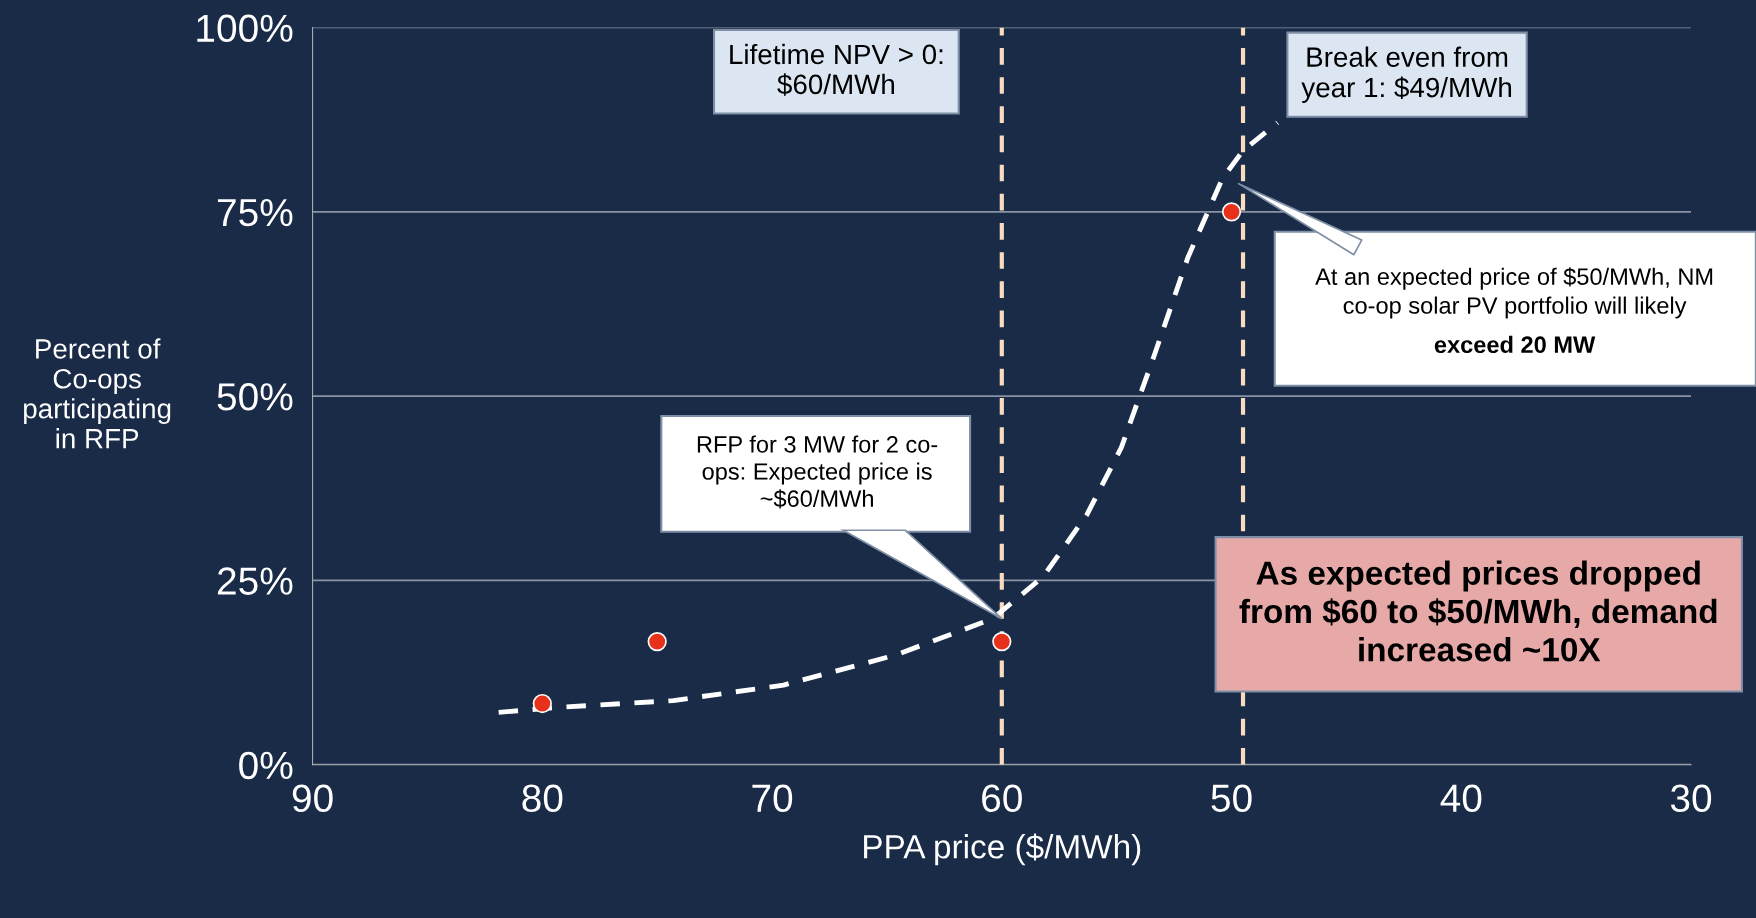 This screenshot has height=918, width=1756. I want to click on x-tick-label: 40, so click(1461, 798).